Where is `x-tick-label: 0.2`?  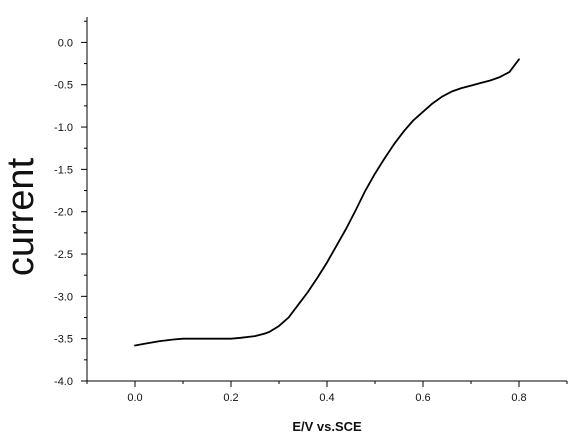
x-tick-label: 0.2 is located at coordinates (230, 398).